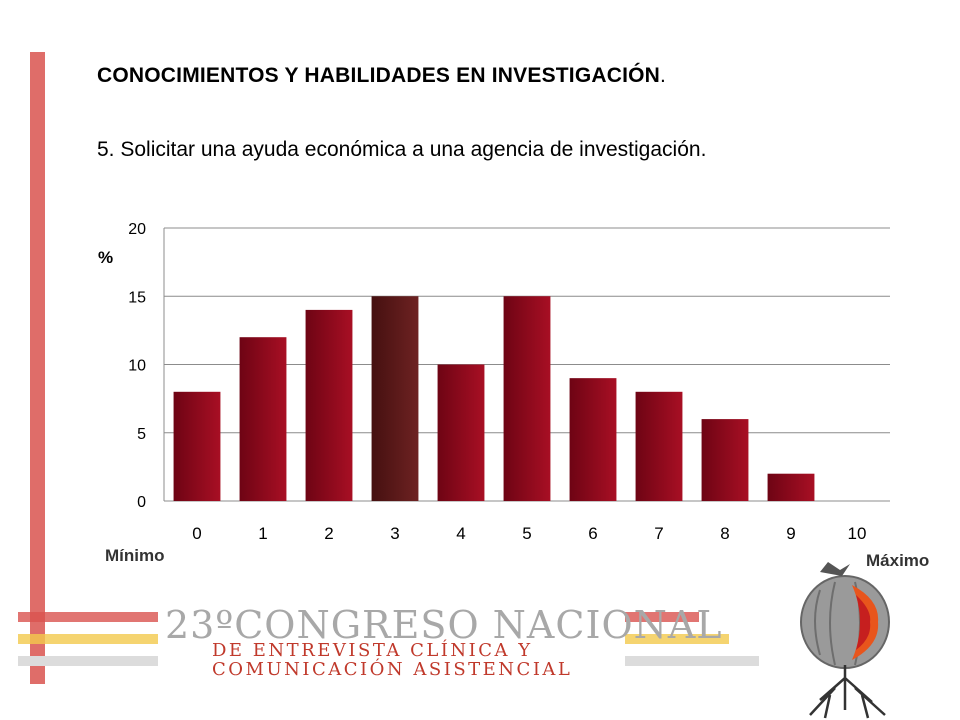 The width and height of the screenshot is (960, 720). I want to click on y-tick-label: 5, so click(141, 434).